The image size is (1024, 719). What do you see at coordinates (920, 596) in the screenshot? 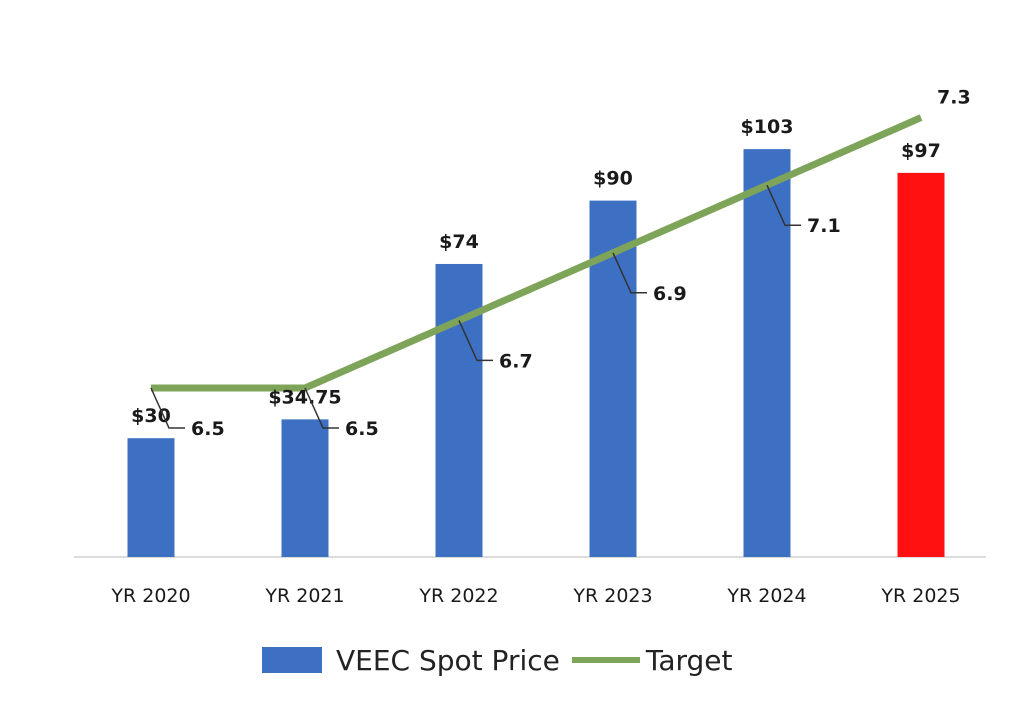
I see `x-tick-label: YR 2025` at bounding box center [920, 596].